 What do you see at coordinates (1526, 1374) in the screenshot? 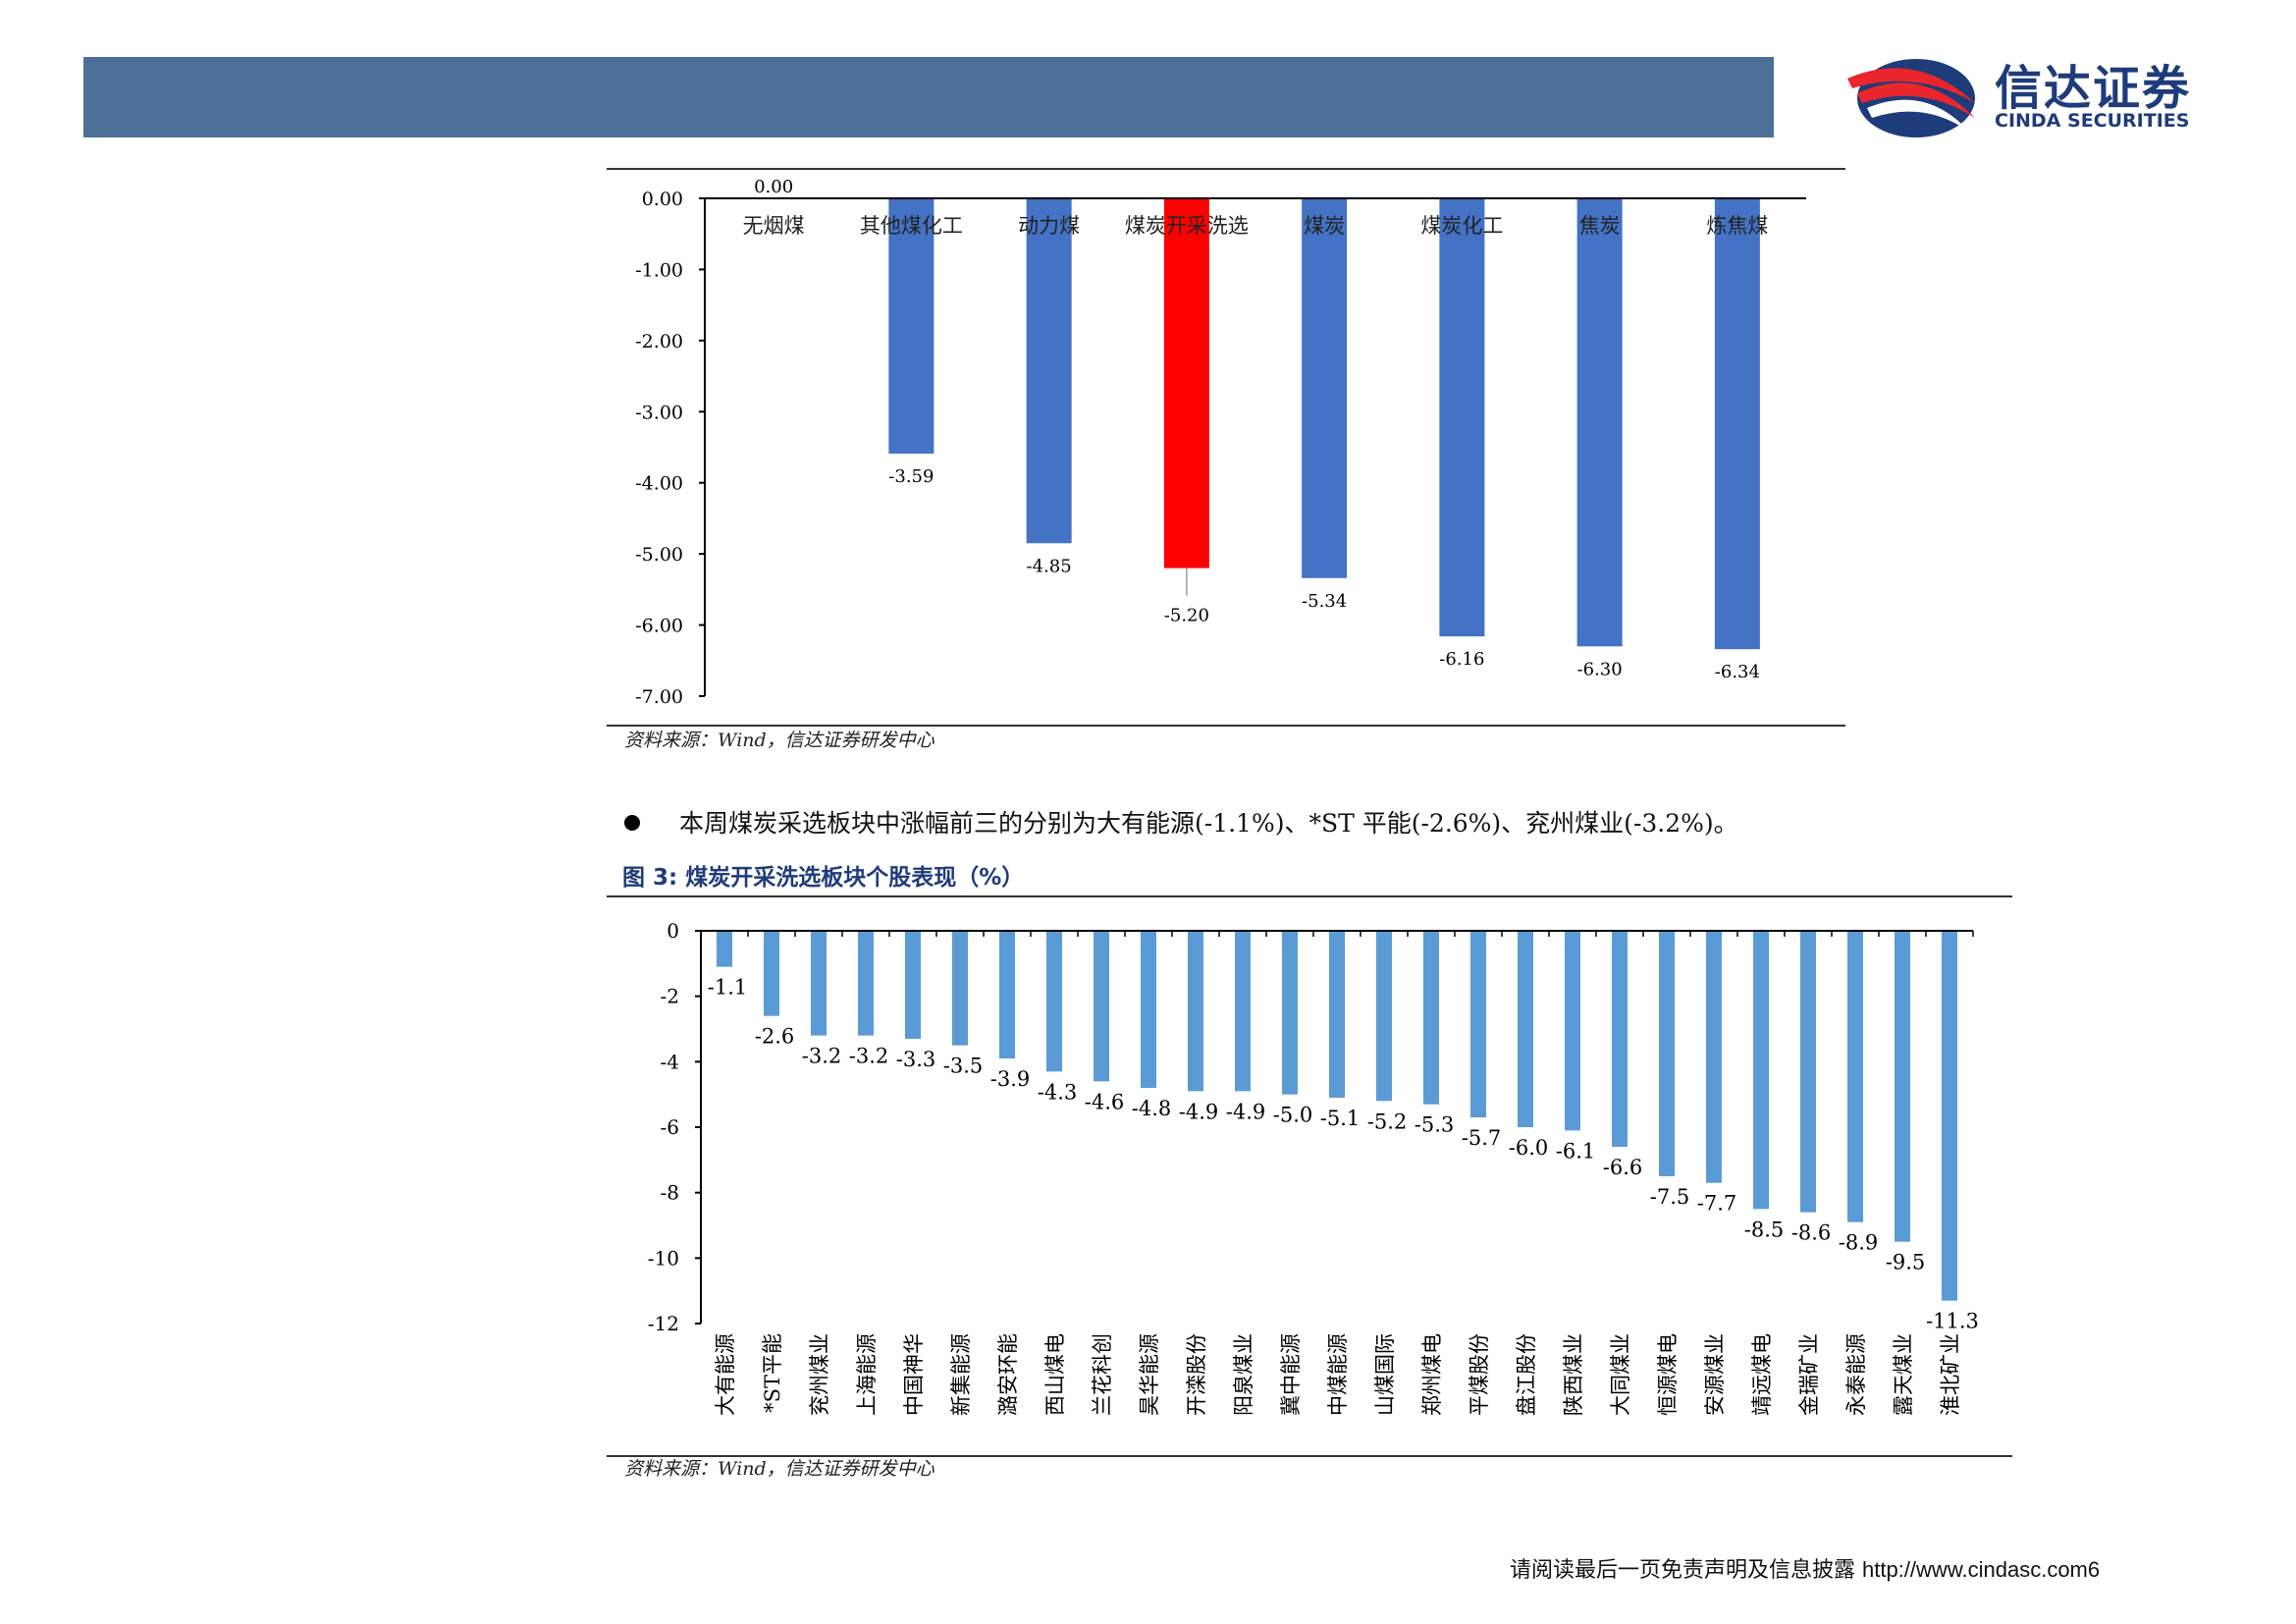
I see `chart2-category-label: 盘江股份` at bounding box center [1526, 1374].